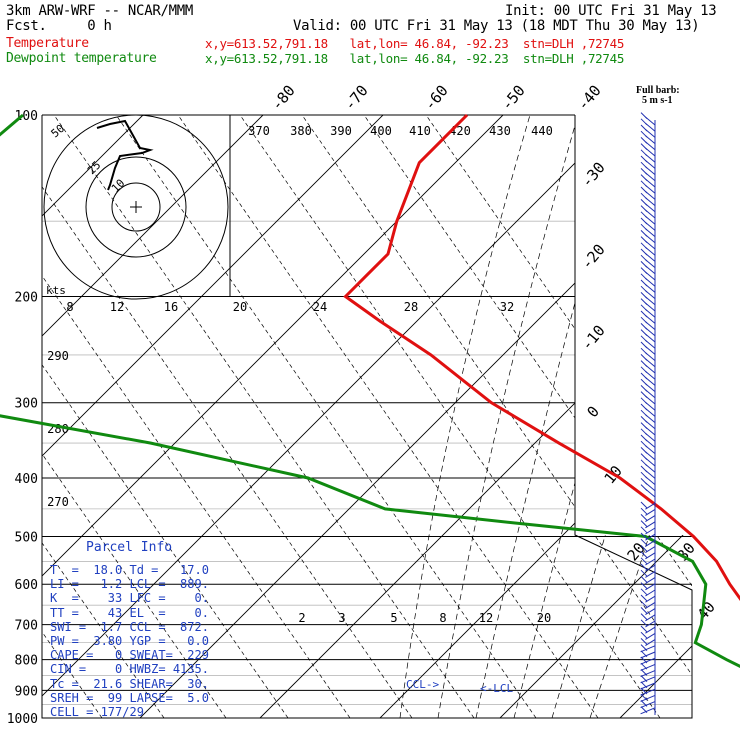  Describe the element at coordinates (136, 207) in the screenshot. I see `hodograph-ring` at that location.